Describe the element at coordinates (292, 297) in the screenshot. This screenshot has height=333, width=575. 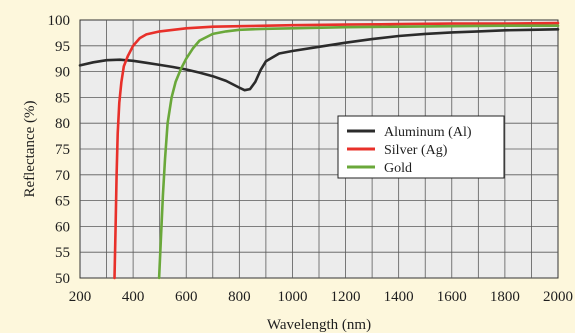
I see `x-tick-label: 1000` at that location.